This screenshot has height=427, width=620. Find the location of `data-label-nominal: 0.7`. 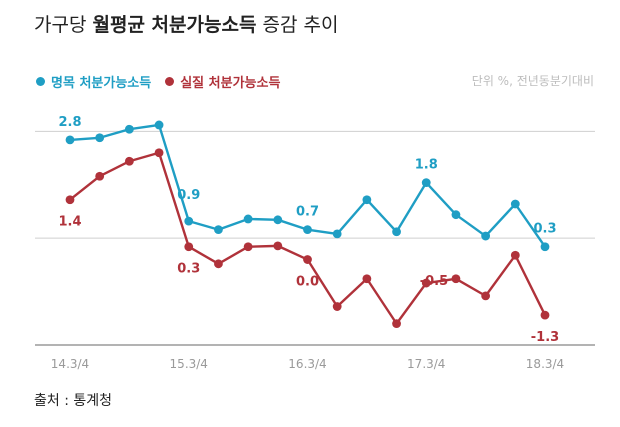

data-label-nominal: 0.7 is located at coordinates (307, 212).